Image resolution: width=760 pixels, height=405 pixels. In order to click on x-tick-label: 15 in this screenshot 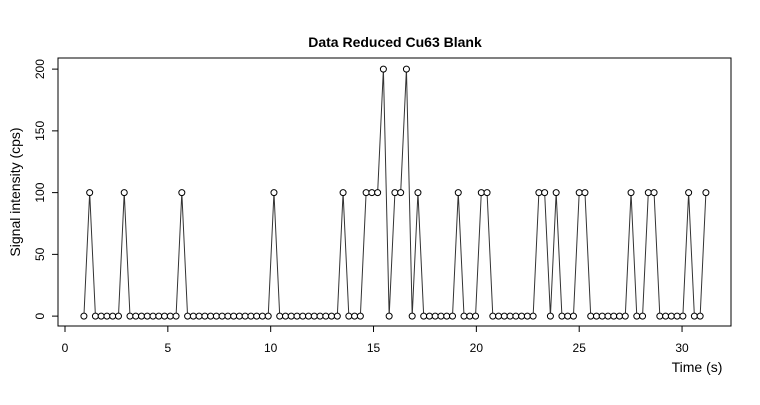, I will do `click(374, 348)`.